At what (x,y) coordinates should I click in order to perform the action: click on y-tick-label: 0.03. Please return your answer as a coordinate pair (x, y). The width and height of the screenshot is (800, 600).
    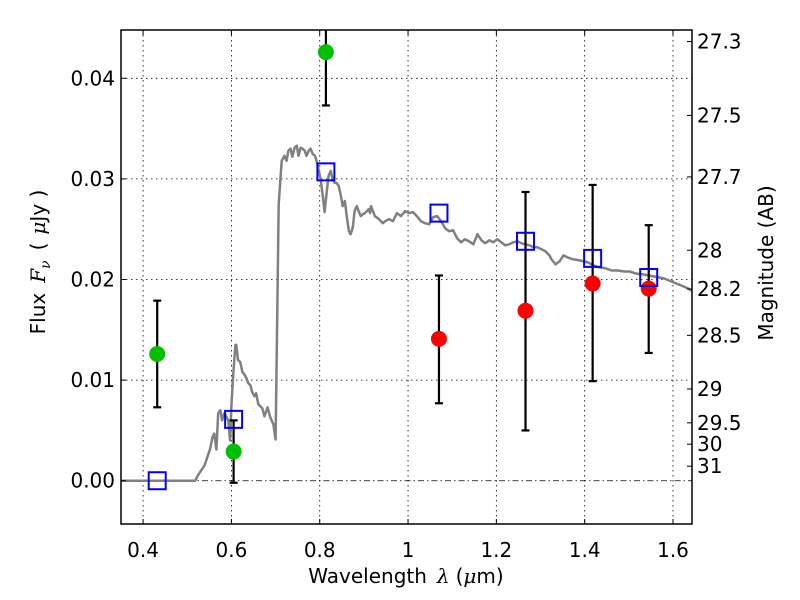
    Looking at the image, I should click on (92, 179).